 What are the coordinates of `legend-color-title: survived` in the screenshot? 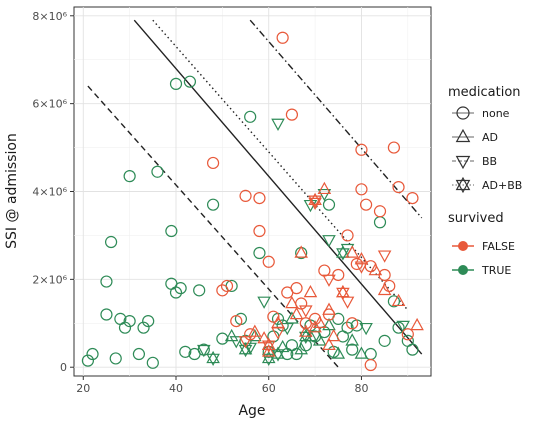 It's located at (476, 218).